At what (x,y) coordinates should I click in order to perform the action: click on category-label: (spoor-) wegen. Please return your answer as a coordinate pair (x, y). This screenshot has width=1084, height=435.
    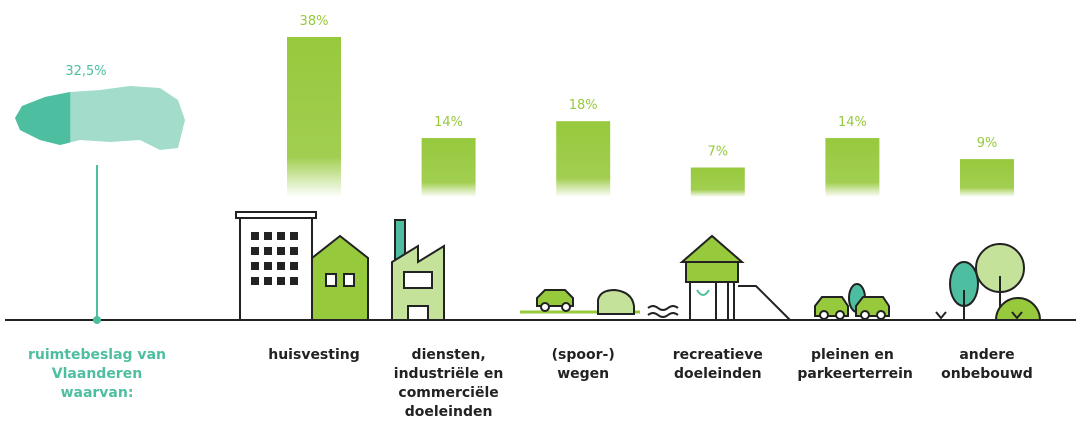
    Looking at the image, I should click on (583, 364).